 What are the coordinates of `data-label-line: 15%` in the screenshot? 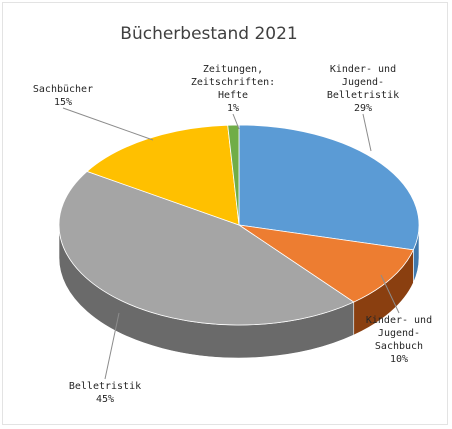 It's located at (63, 102).